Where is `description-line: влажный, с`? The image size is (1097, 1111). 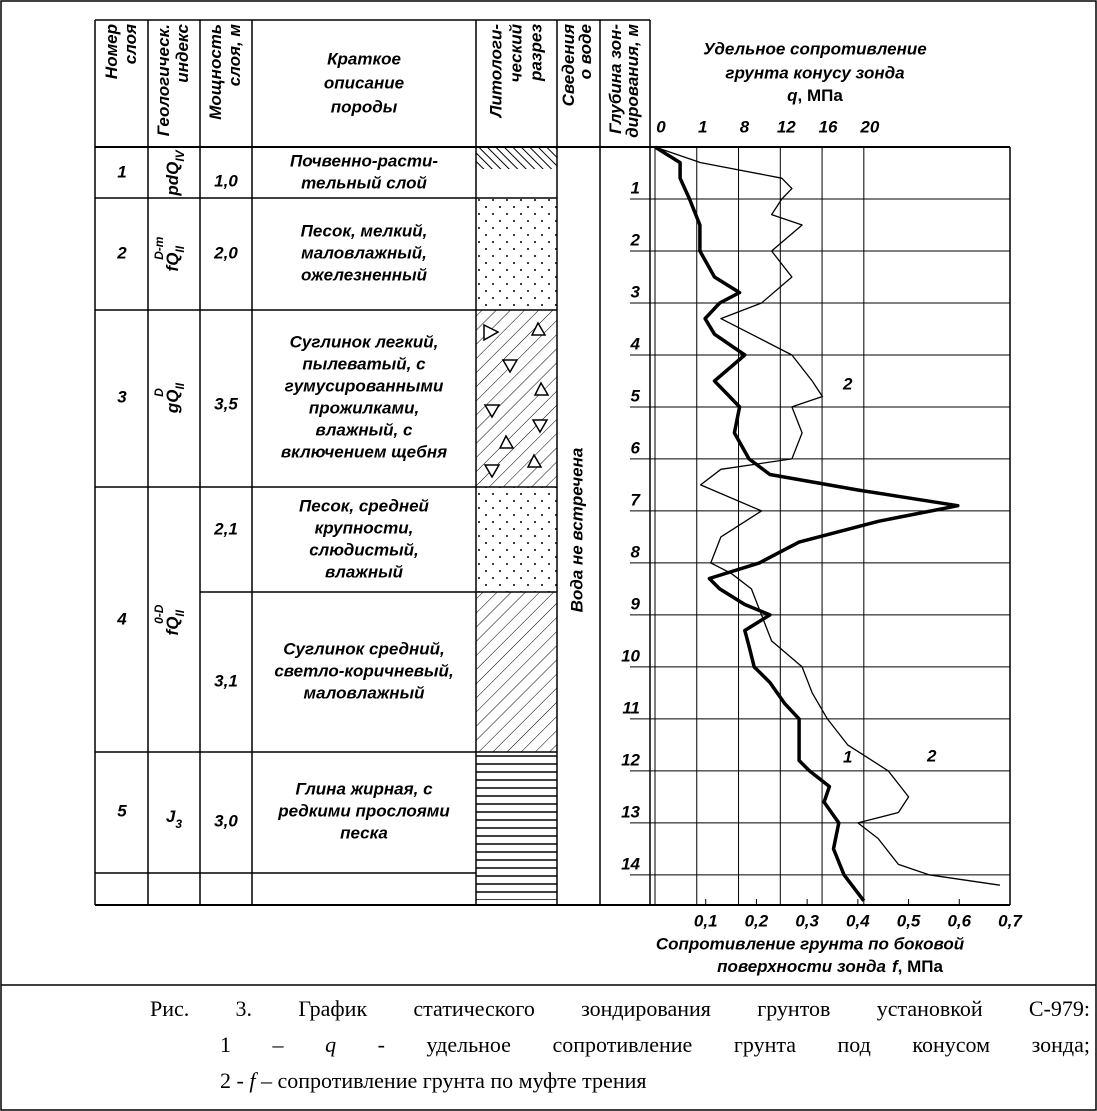 description-line: влажный, с is located at coordinates (364, 429).